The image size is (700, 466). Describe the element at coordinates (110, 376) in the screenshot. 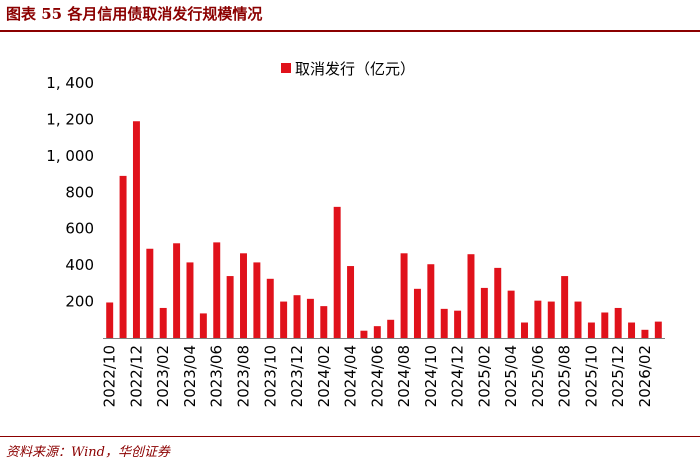

I see `x-tick-label: 2022/10` at that location.